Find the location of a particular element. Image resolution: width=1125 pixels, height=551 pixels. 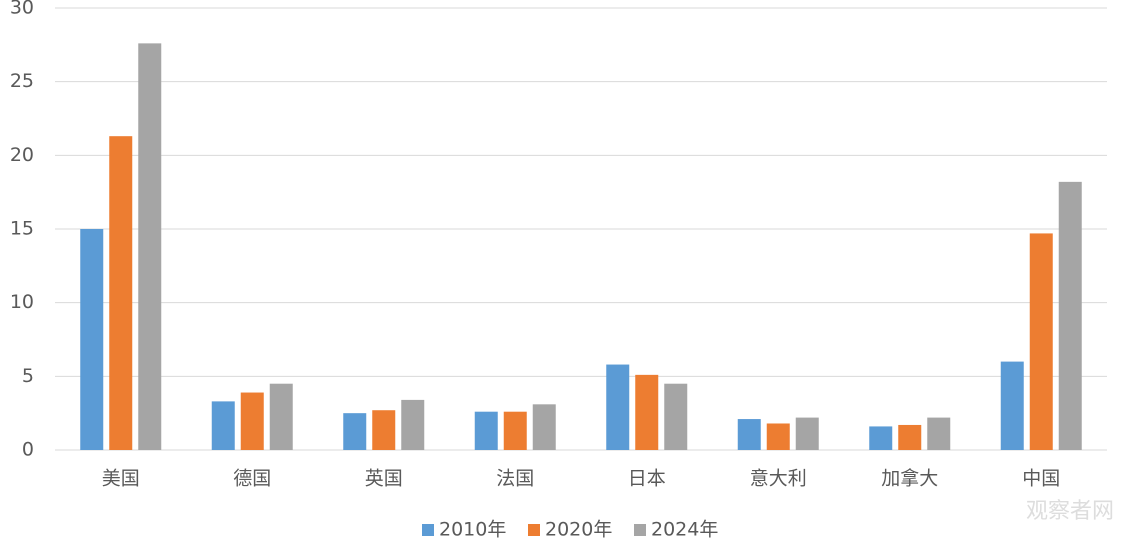

legend-label: 2024年 is located at coordinates (684, 530).